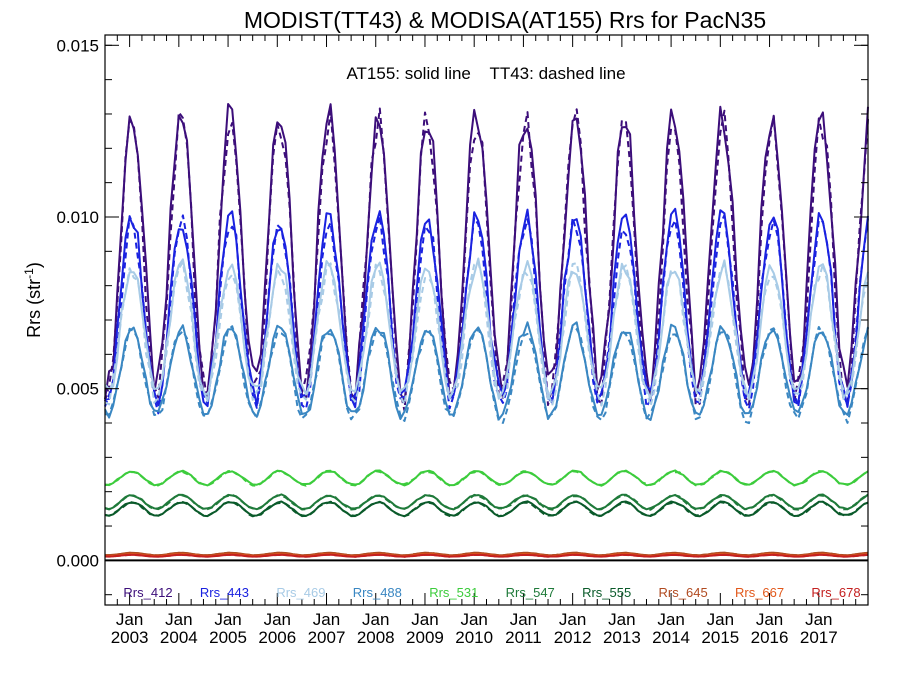 Image resolution: width=900 pixels, height=675 pixels. What do you see at coordinates (147, 592) in the screenshot?
I see `legend-entry-Rrs_412: Rrs_412` at bounding box center [147, 592].